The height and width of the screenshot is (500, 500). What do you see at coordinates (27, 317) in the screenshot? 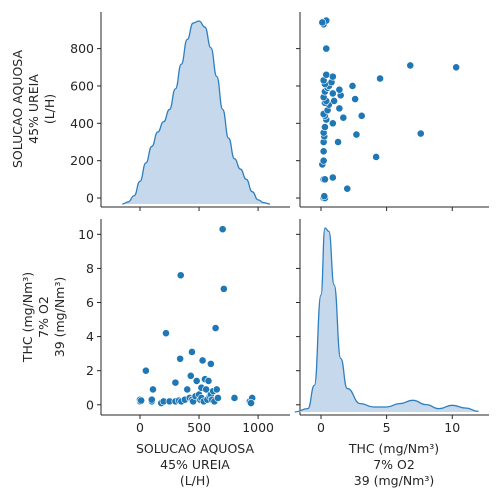
I see `y-axis-label-var2: THC (mg/Nm³)` at bounding box center [27, 317].